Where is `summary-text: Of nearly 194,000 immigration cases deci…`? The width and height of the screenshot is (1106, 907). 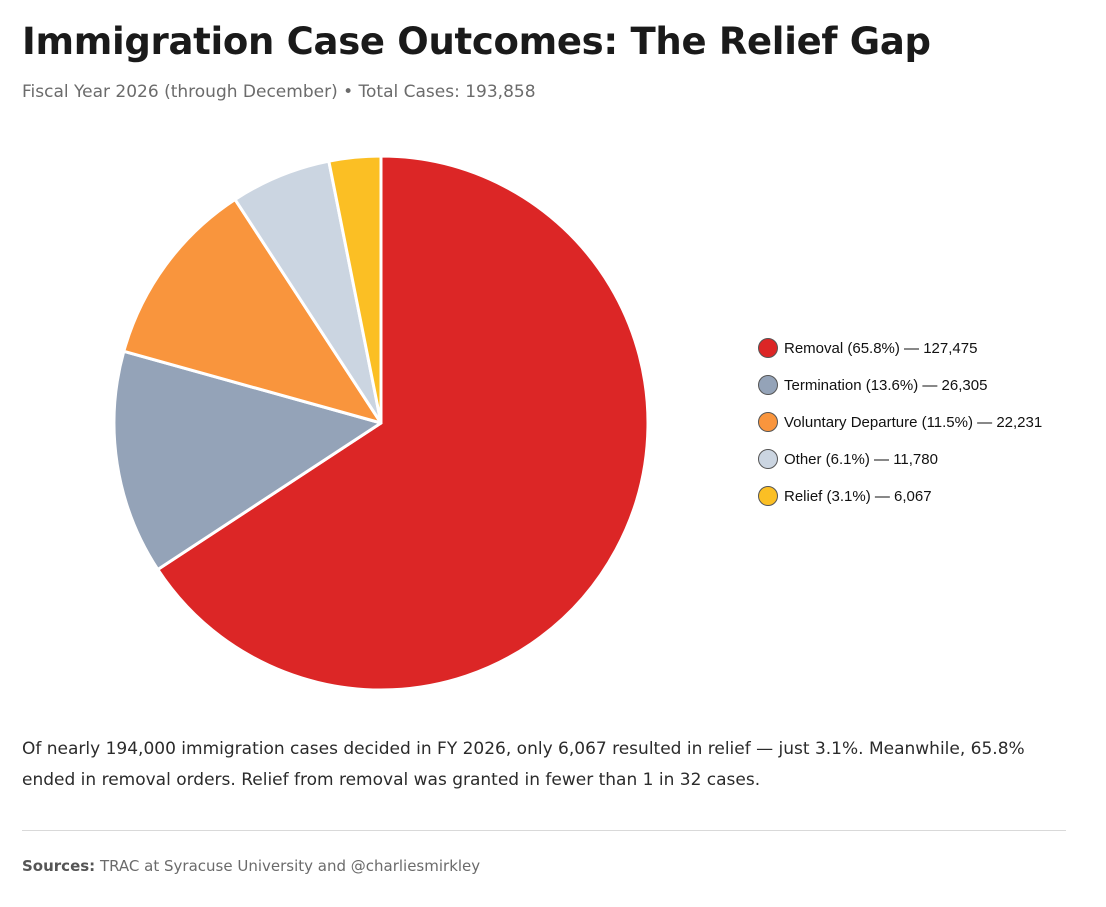
summary-text: Of nearly 194,000 immigration cases deci… is located at coordinates (523, 764).